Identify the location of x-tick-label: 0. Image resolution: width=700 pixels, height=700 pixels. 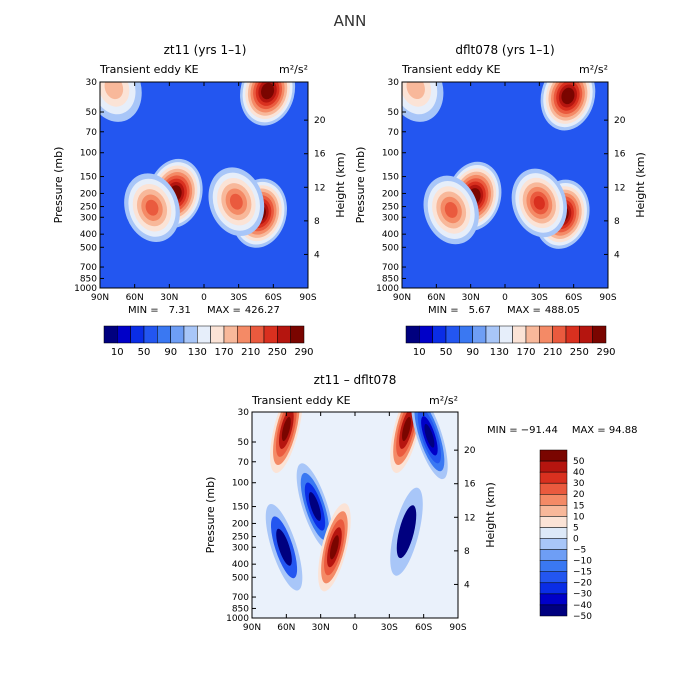
(355, 628).